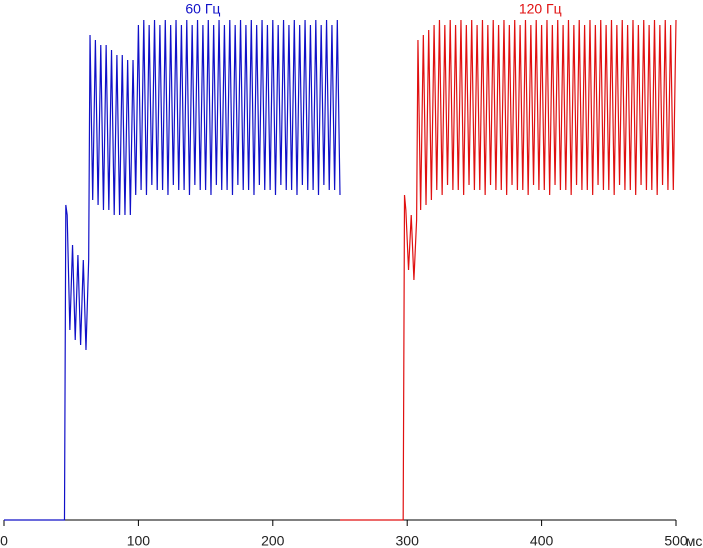 The image size is (703, 548). Describe the element at coordinates (542, 540) in the screenshot. I see `x-tick-label: 400` at that location.